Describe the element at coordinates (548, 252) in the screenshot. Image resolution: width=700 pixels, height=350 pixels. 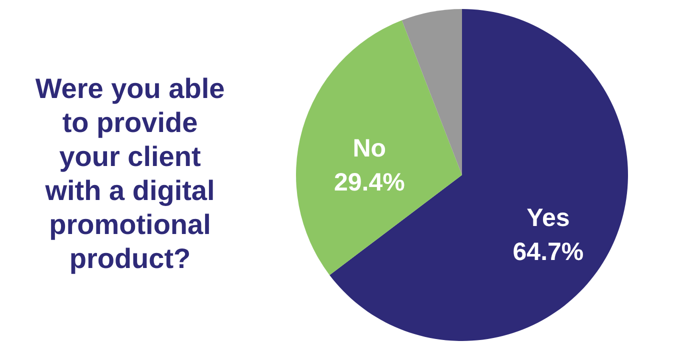
I see `data-label: 64.7%` at that location.